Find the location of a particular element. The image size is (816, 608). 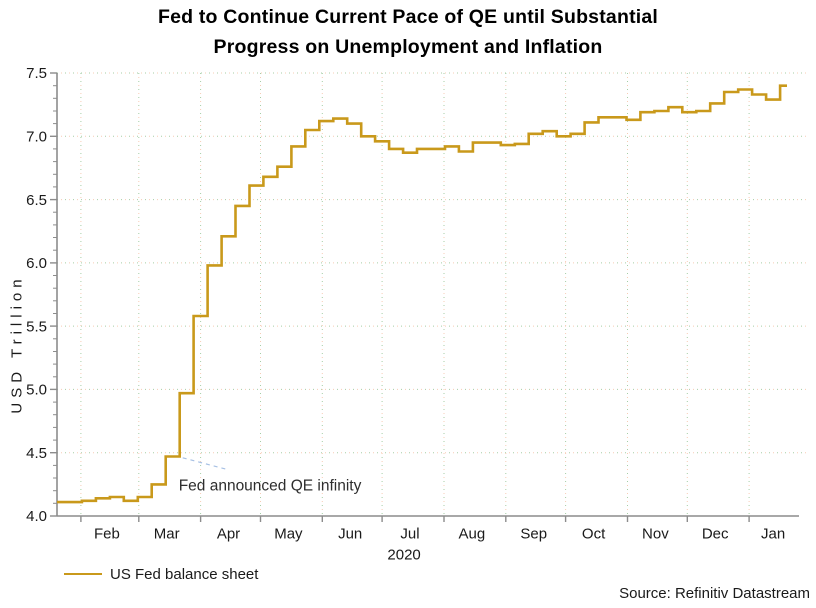

x-month-label: Oct is located at coordinates (594, 534).